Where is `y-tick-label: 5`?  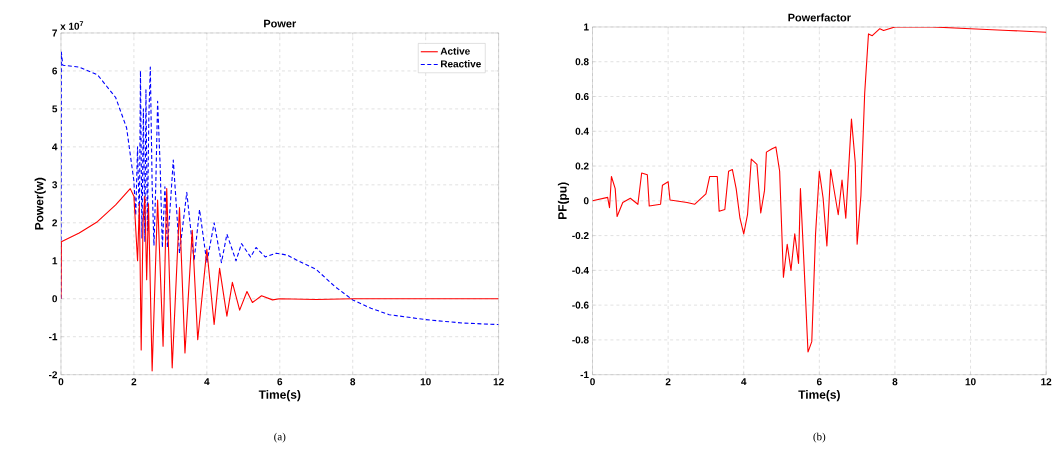 y-tick-label: 5 is located at coordinates (55, 109).